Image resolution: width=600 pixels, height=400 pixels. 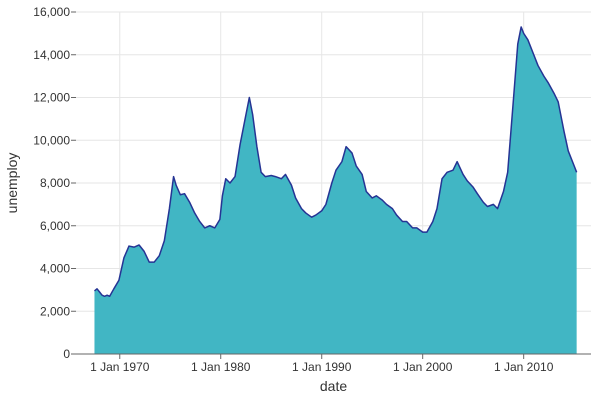 I want to click on y-axis-label: unemploy, so click(x=12, y=183).